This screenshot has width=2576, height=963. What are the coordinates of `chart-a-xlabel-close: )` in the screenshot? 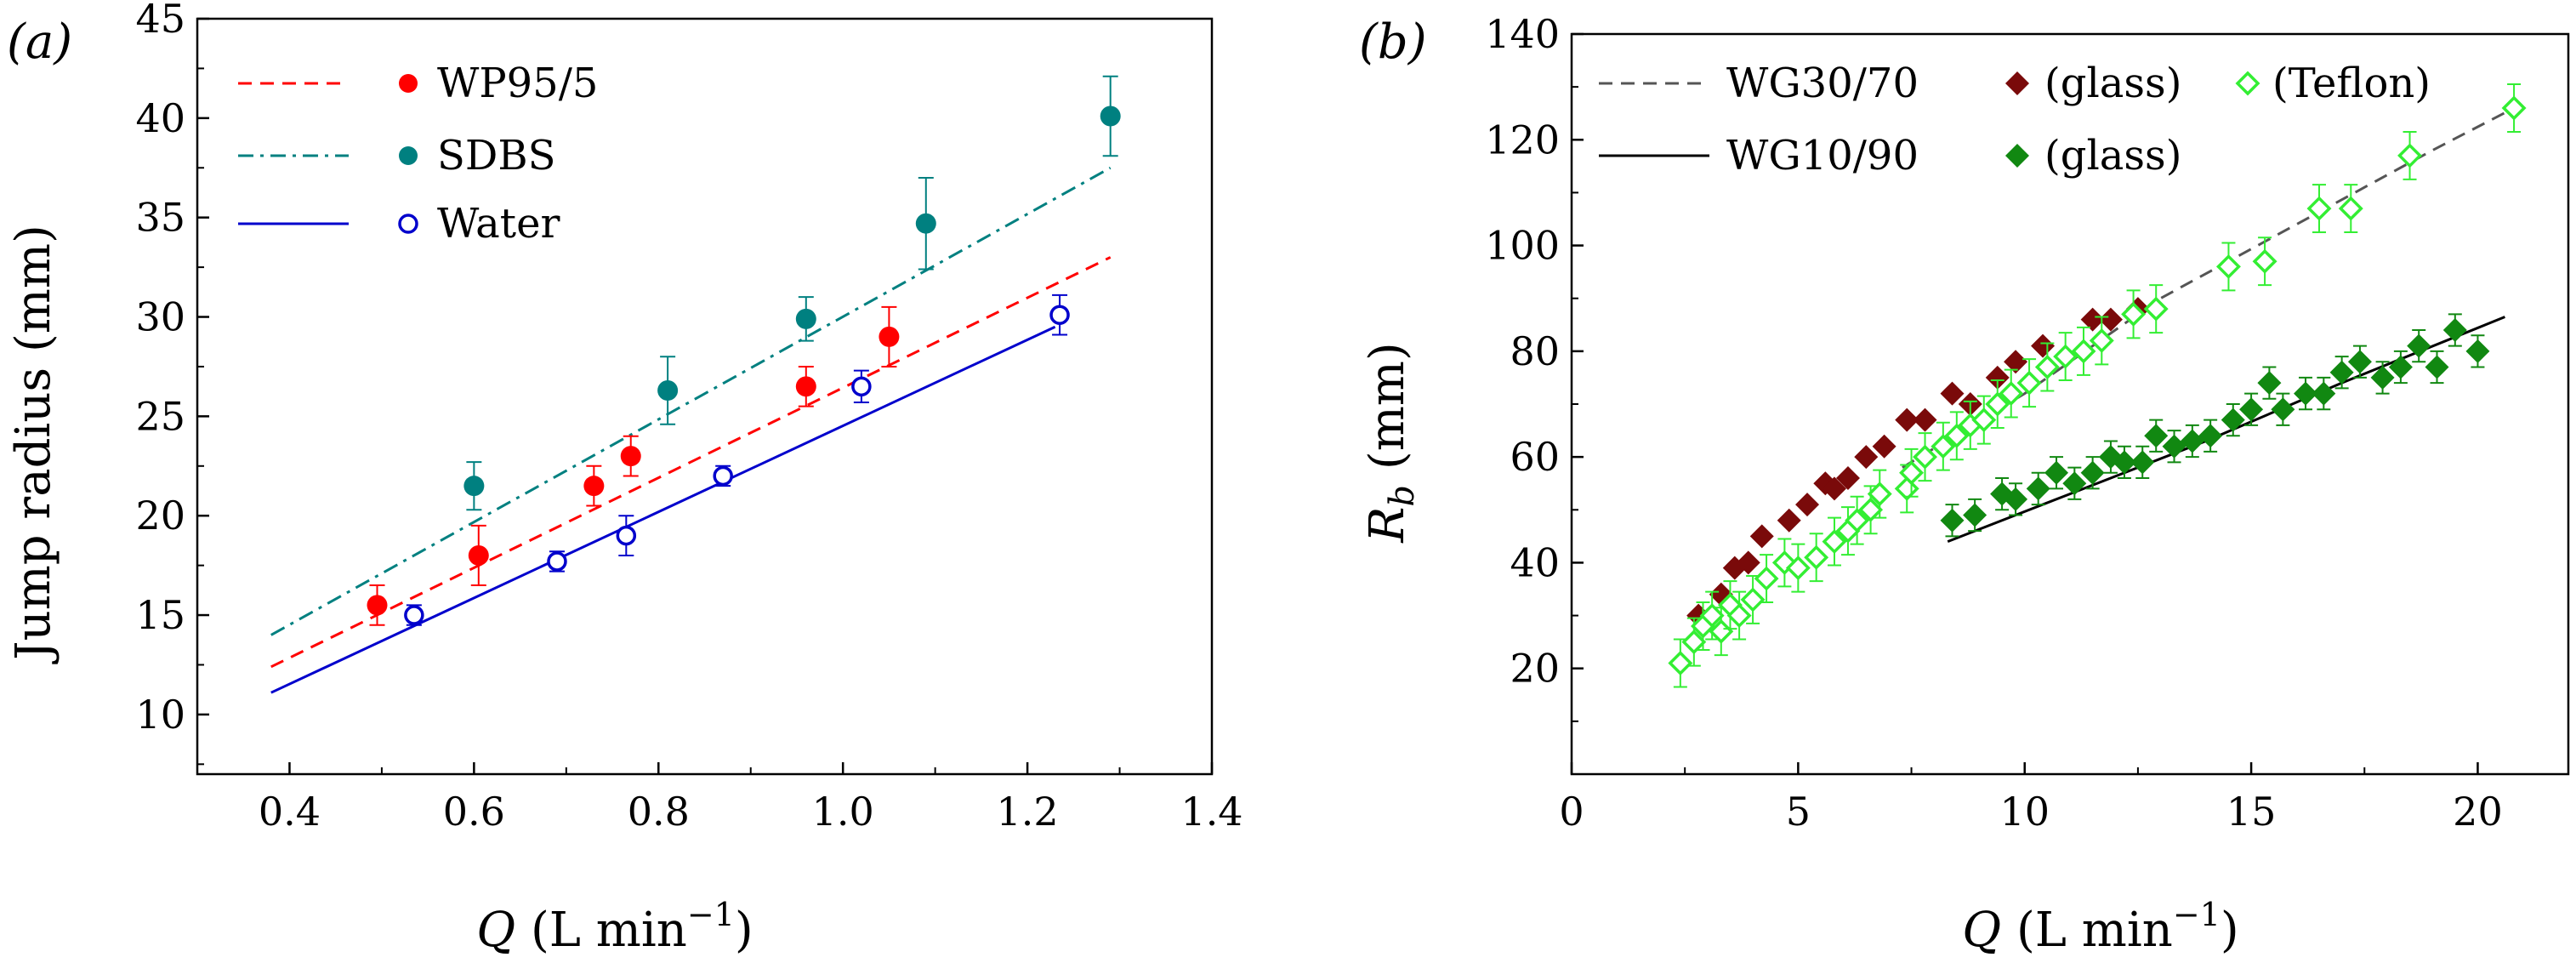 It's located at (744, 931).